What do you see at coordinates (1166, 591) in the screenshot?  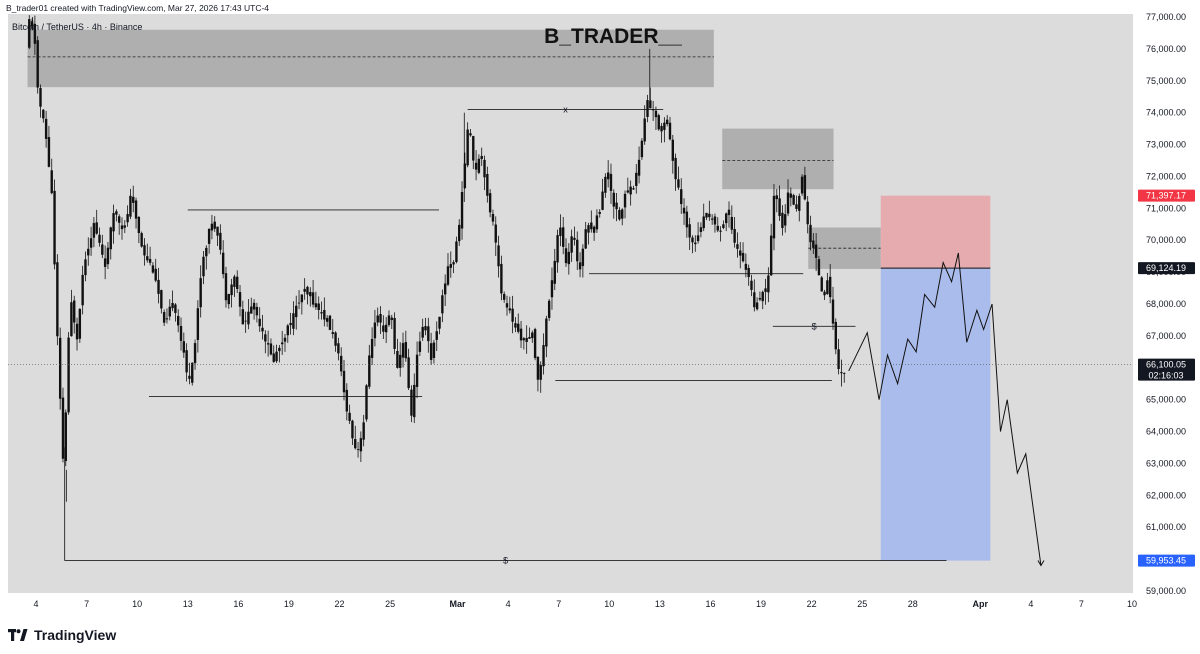 I see `price-tick-label: 59,000.00` at bounding box center [1166, 591].